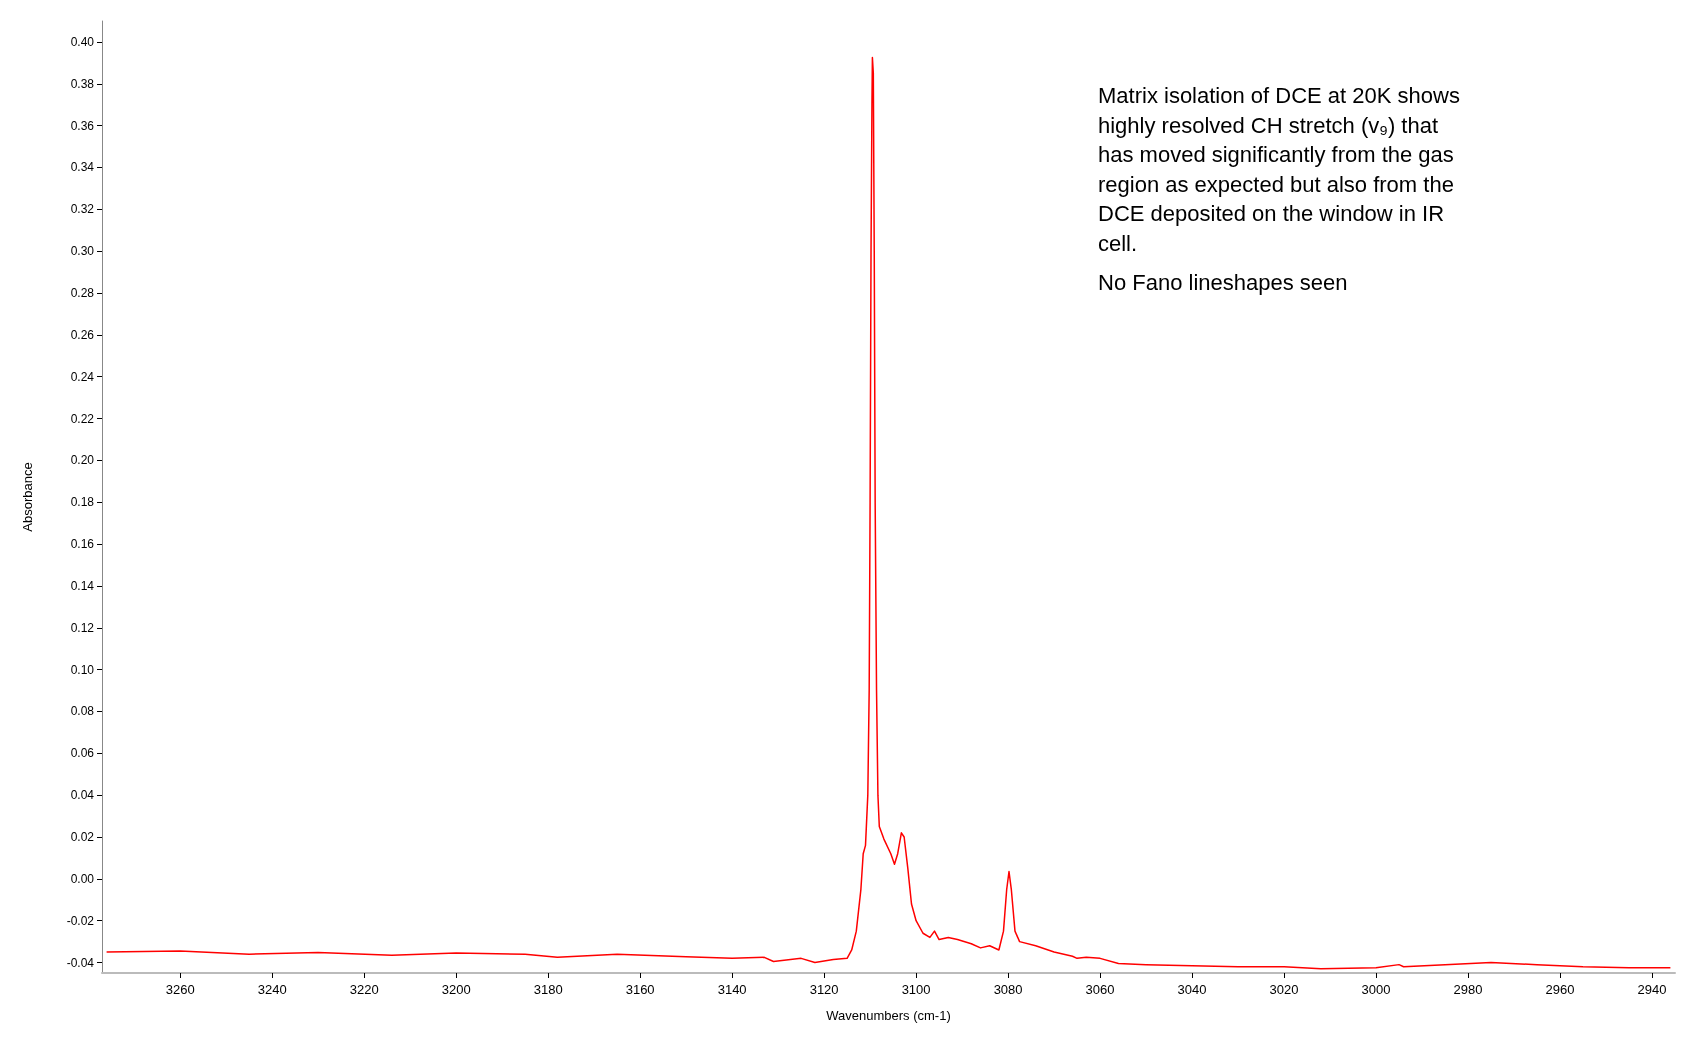 The width and height of the screenshot is (1685, 1045). What do you see at coordinates (82, 334) in the screenshot?
I see `y-tick-label: 0.26` at bounding box center [82, 334].